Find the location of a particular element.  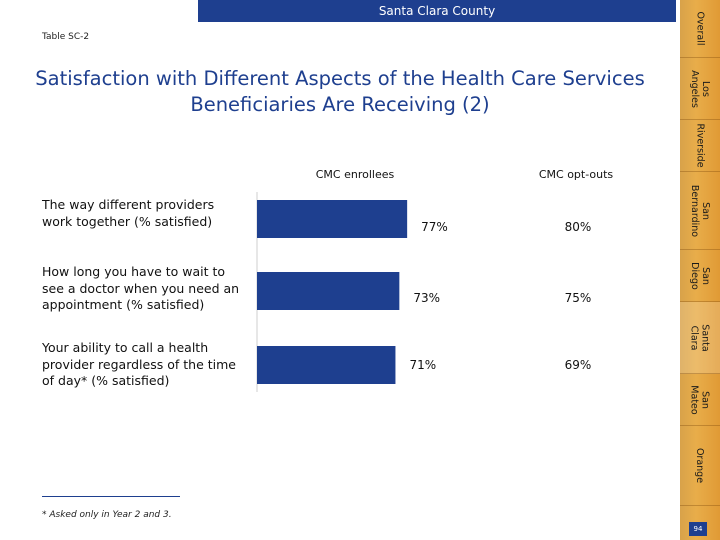

nav-tab-label: Santa Clara is located at coordinates (699, 337).